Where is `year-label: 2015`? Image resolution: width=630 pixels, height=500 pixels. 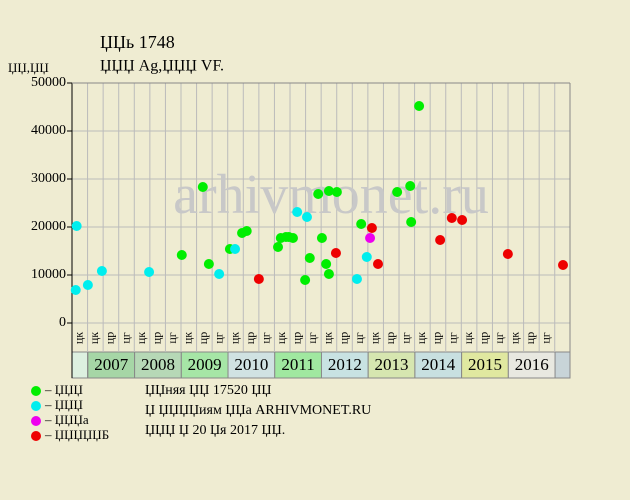 year-label: 2015 is located at coordinates (485, 364).